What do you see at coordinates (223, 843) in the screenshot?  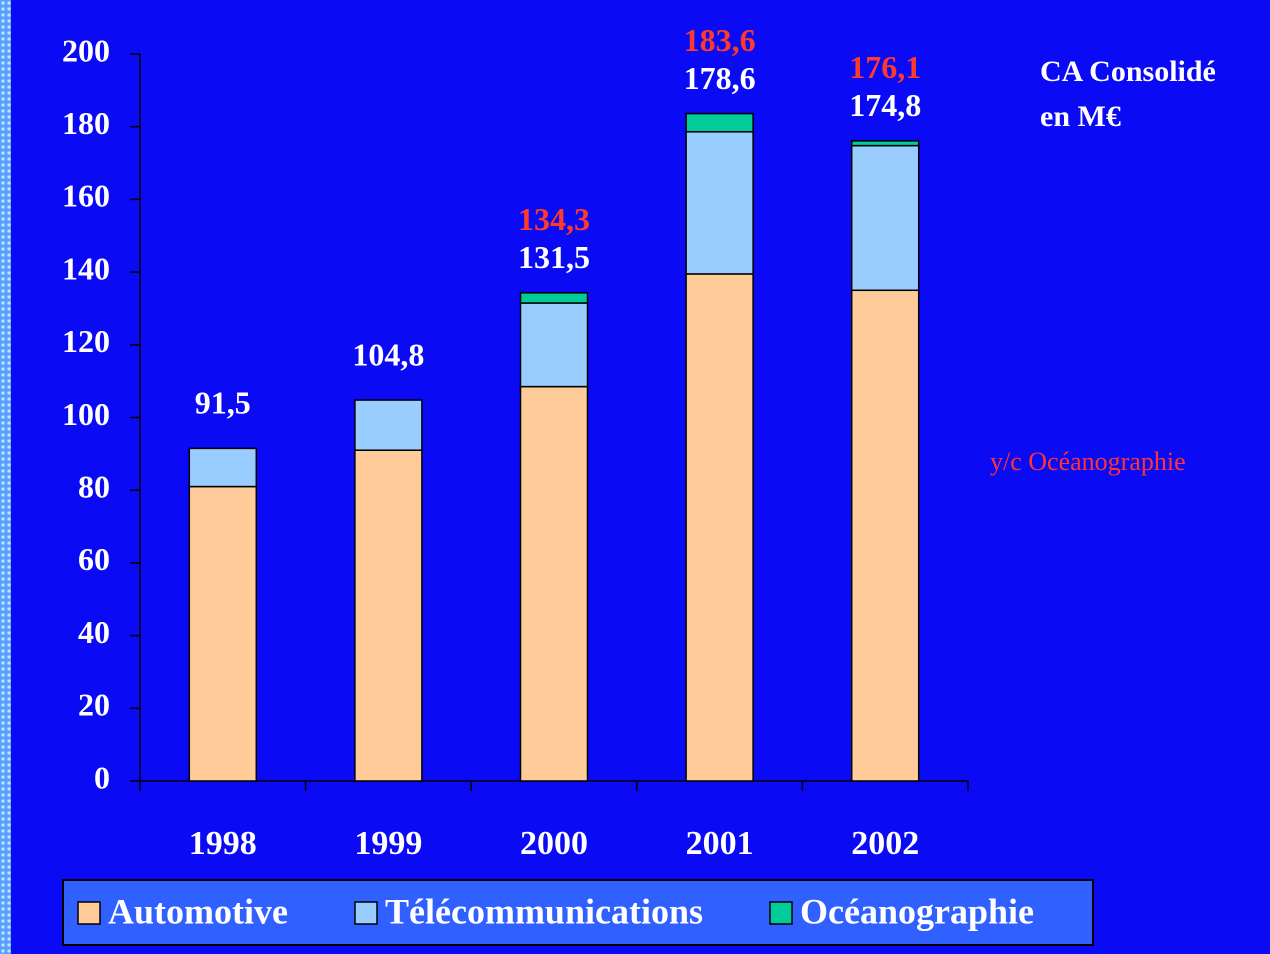 I see `x-tick-label: 1998` at bounding box center [223, 843].